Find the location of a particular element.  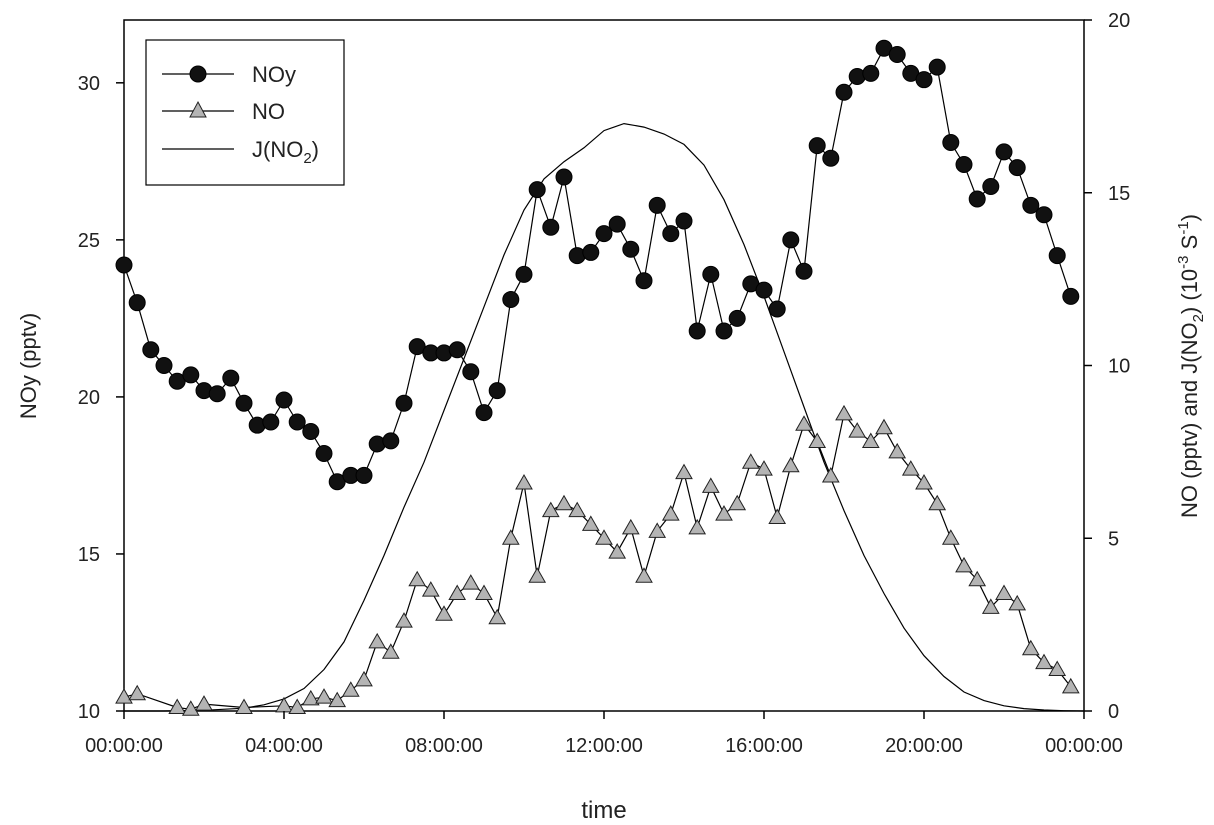

y-tick-label: 25 is located at coordinates (89, 241).